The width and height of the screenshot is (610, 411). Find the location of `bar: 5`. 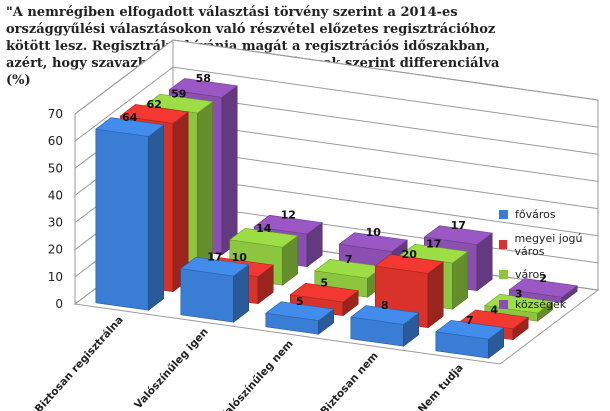

bar: 5 is located at coordinates (300, 315).